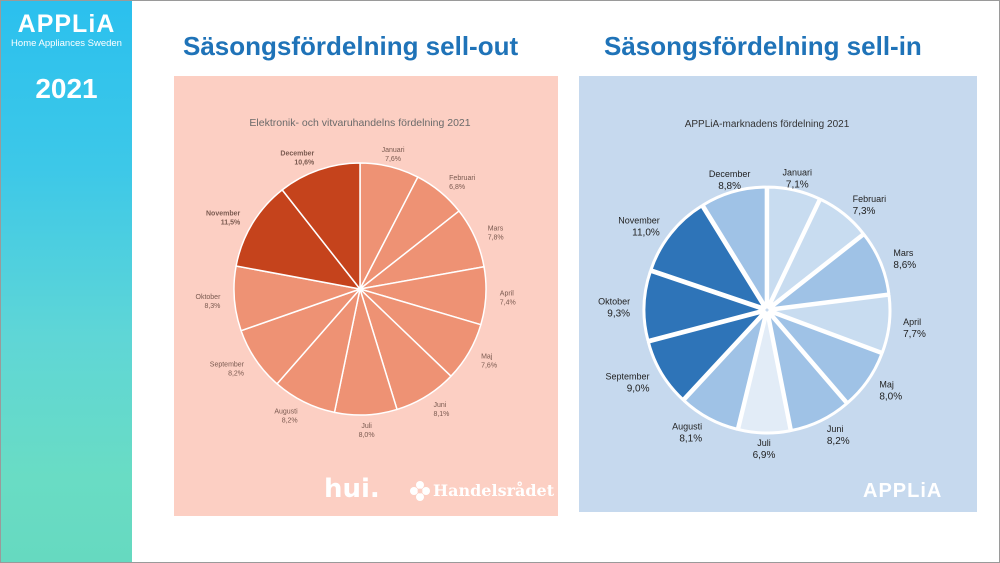 The image size is (1000, 563). Describe the element at coordinates (212, 306) in the screenshot. I see `slice-value-oktober: 8,3%` at that location.